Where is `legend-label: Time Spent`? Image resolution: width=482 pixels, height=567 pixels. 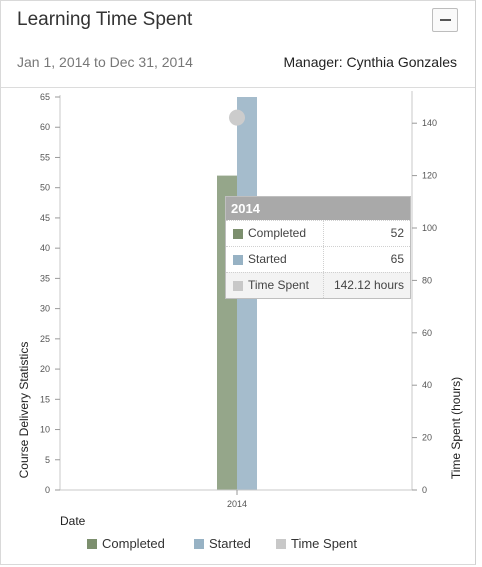
legend-label: Time Spent is located at coordinates (324, 543).